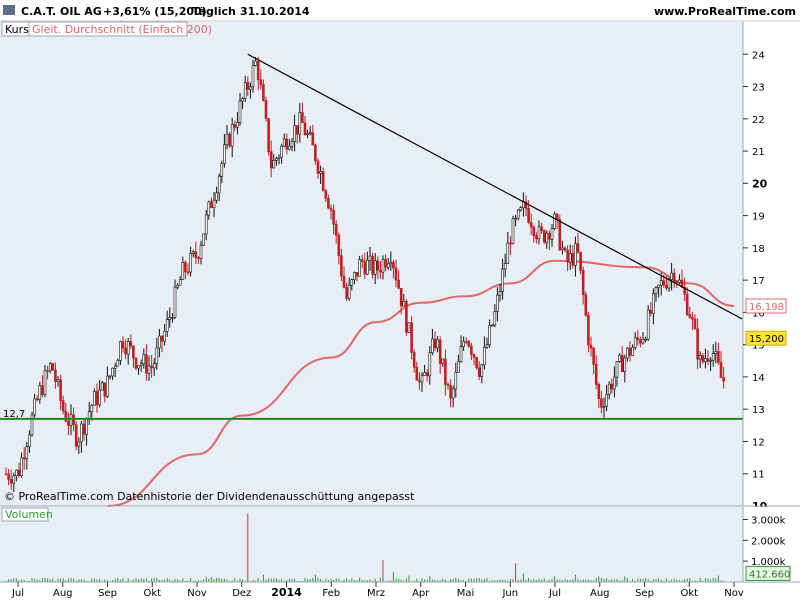 The image size is (800, 600). What do you see at coordinates (466, 593) in the screenshot?
I see `time-tick-label: Mai` at bounding box center [466, 593].